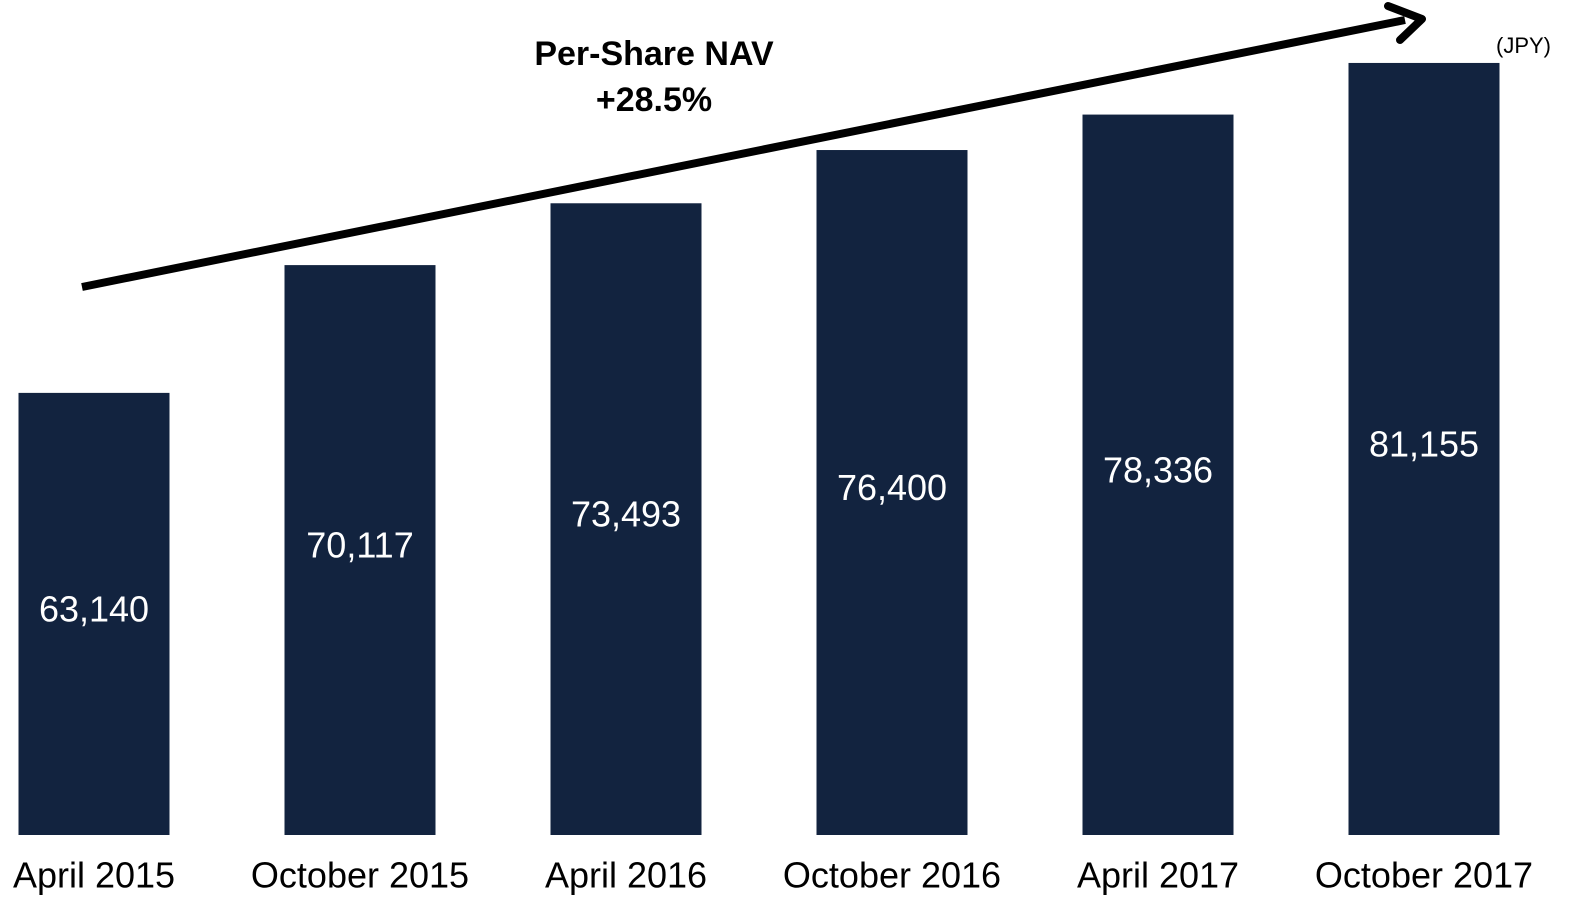 Image resolution: width=1575 pixels, height=904 pixels. Describe the element at coordinates (94, 875) in the screenshot. I see `x-tick-label: April 2015` at that location.